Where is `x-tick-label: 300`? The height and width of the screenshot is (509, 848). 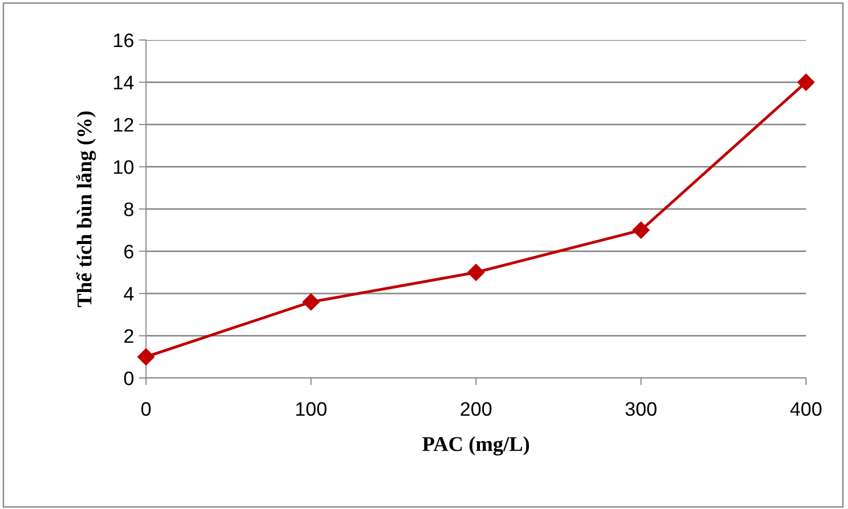
x-tick-label: 300 is located at coordinates (641, 409).